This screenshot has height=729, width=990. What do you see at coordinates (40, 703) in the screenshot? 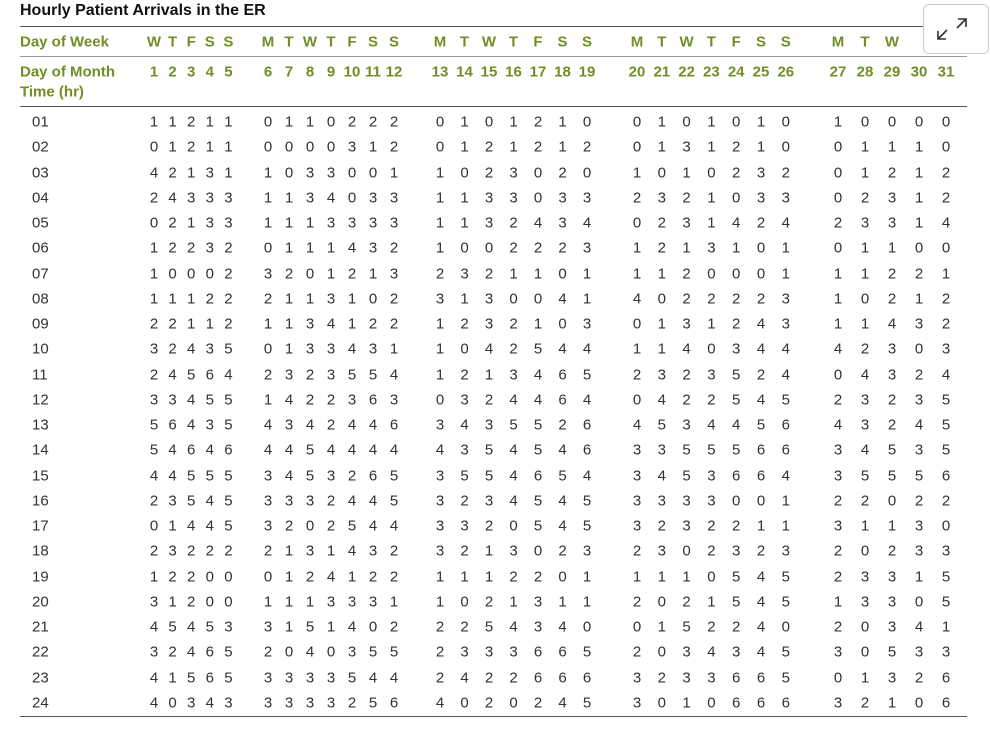
I see `time-label: 24` at bounding box center [40, 703].